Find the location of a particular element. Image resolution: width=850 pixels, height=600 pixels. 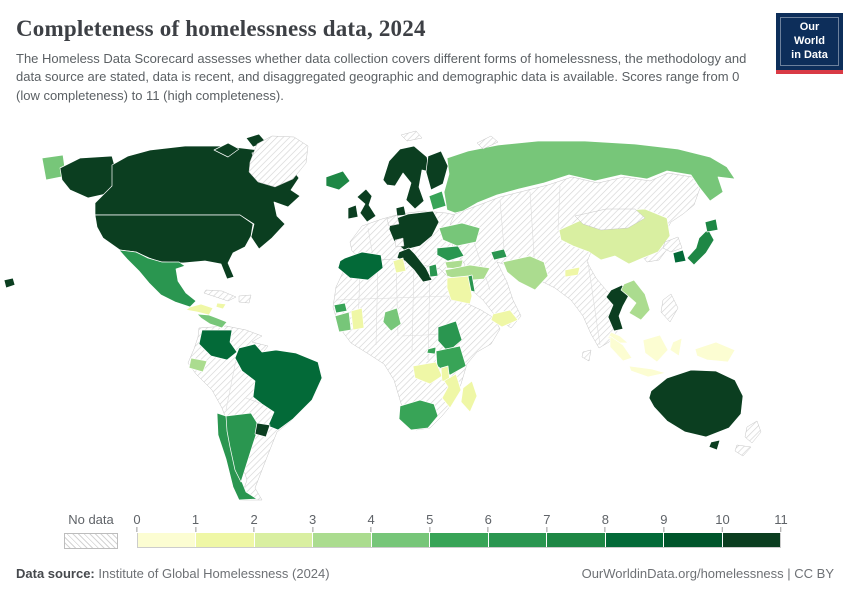

map-region-south-korea is located at coordinates (679, 256).